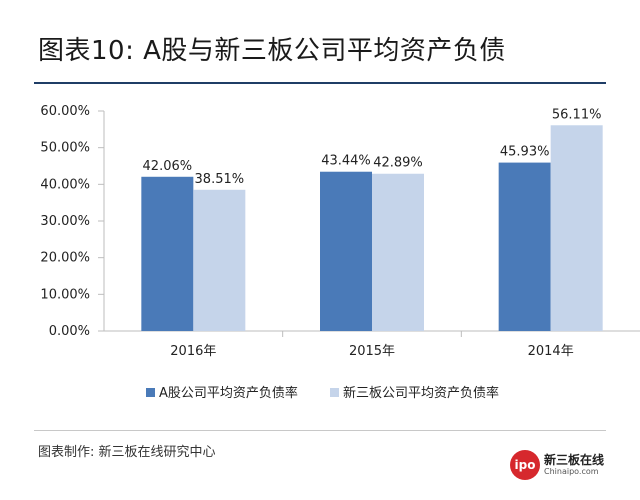  I want to click on x-tick-label: 2016年, so click(193, 351).